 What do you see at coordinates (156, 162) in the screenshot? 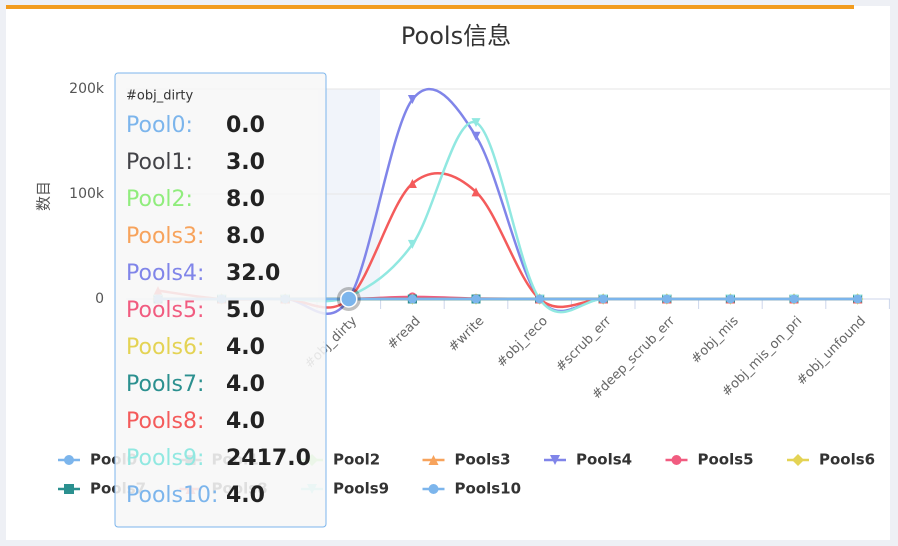
I see `tooltip-series-name: Pool1` at bounding box center [156, 162].